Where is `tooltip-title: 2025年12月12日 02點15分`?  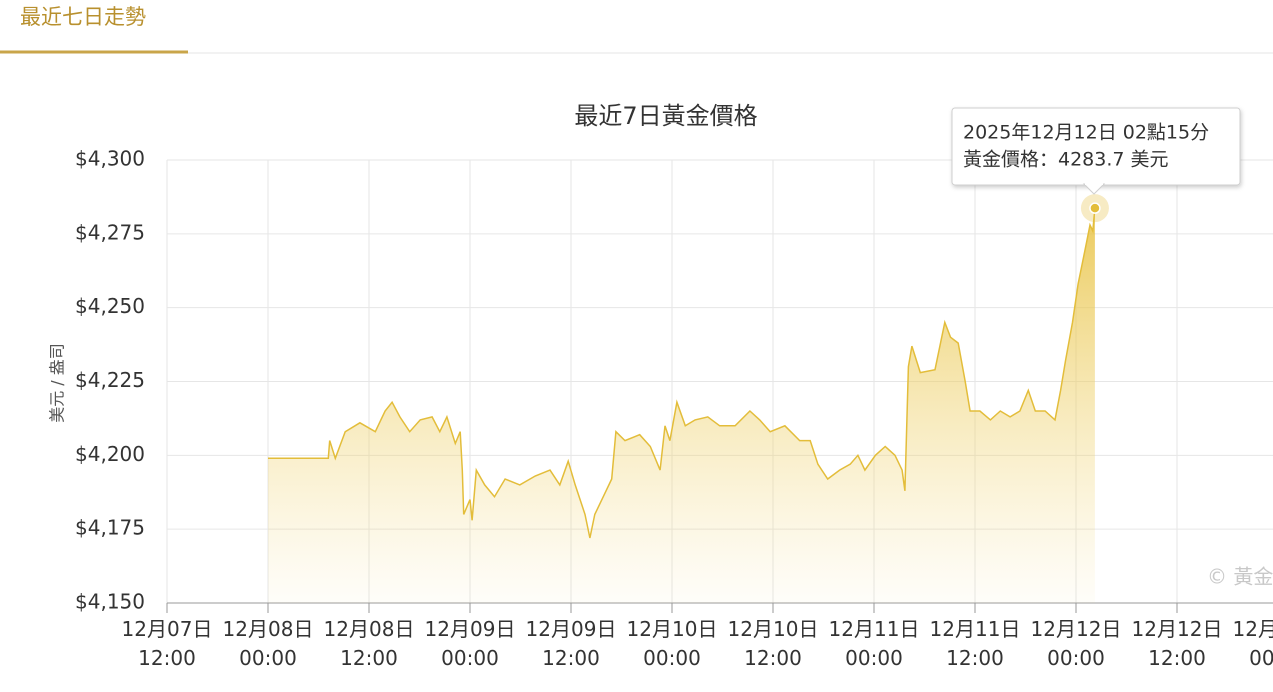 tooltip-title: 2025年12月12日 02點15分 is located at coordinates (1086, 133).